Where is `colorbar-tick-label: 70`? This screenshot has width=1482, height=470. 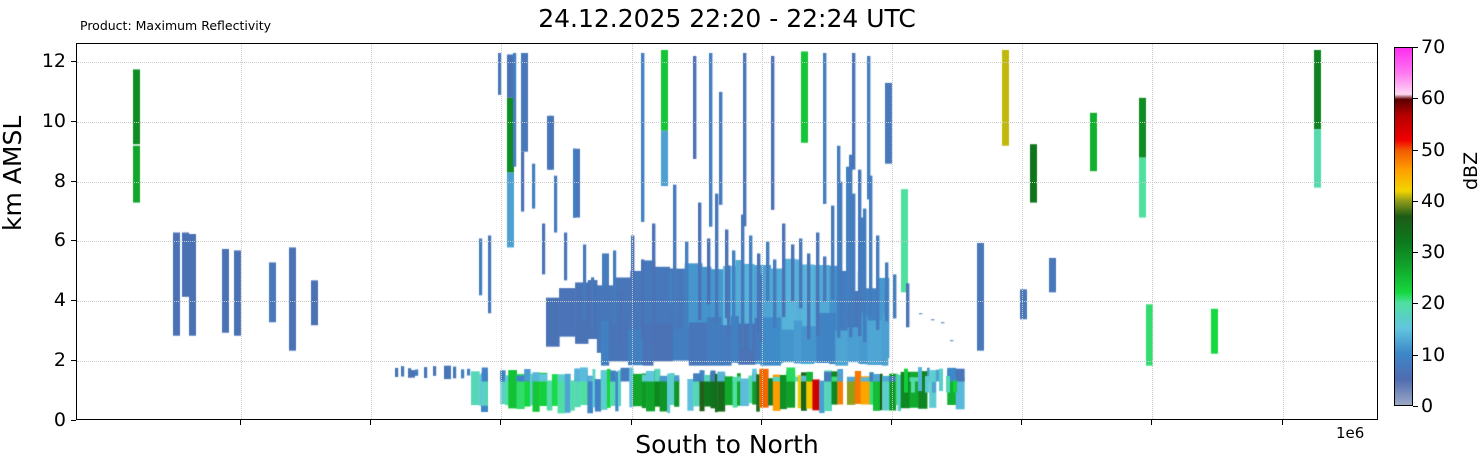
colorbar-tick-label: 70 is located at coordinates (1433, 47).